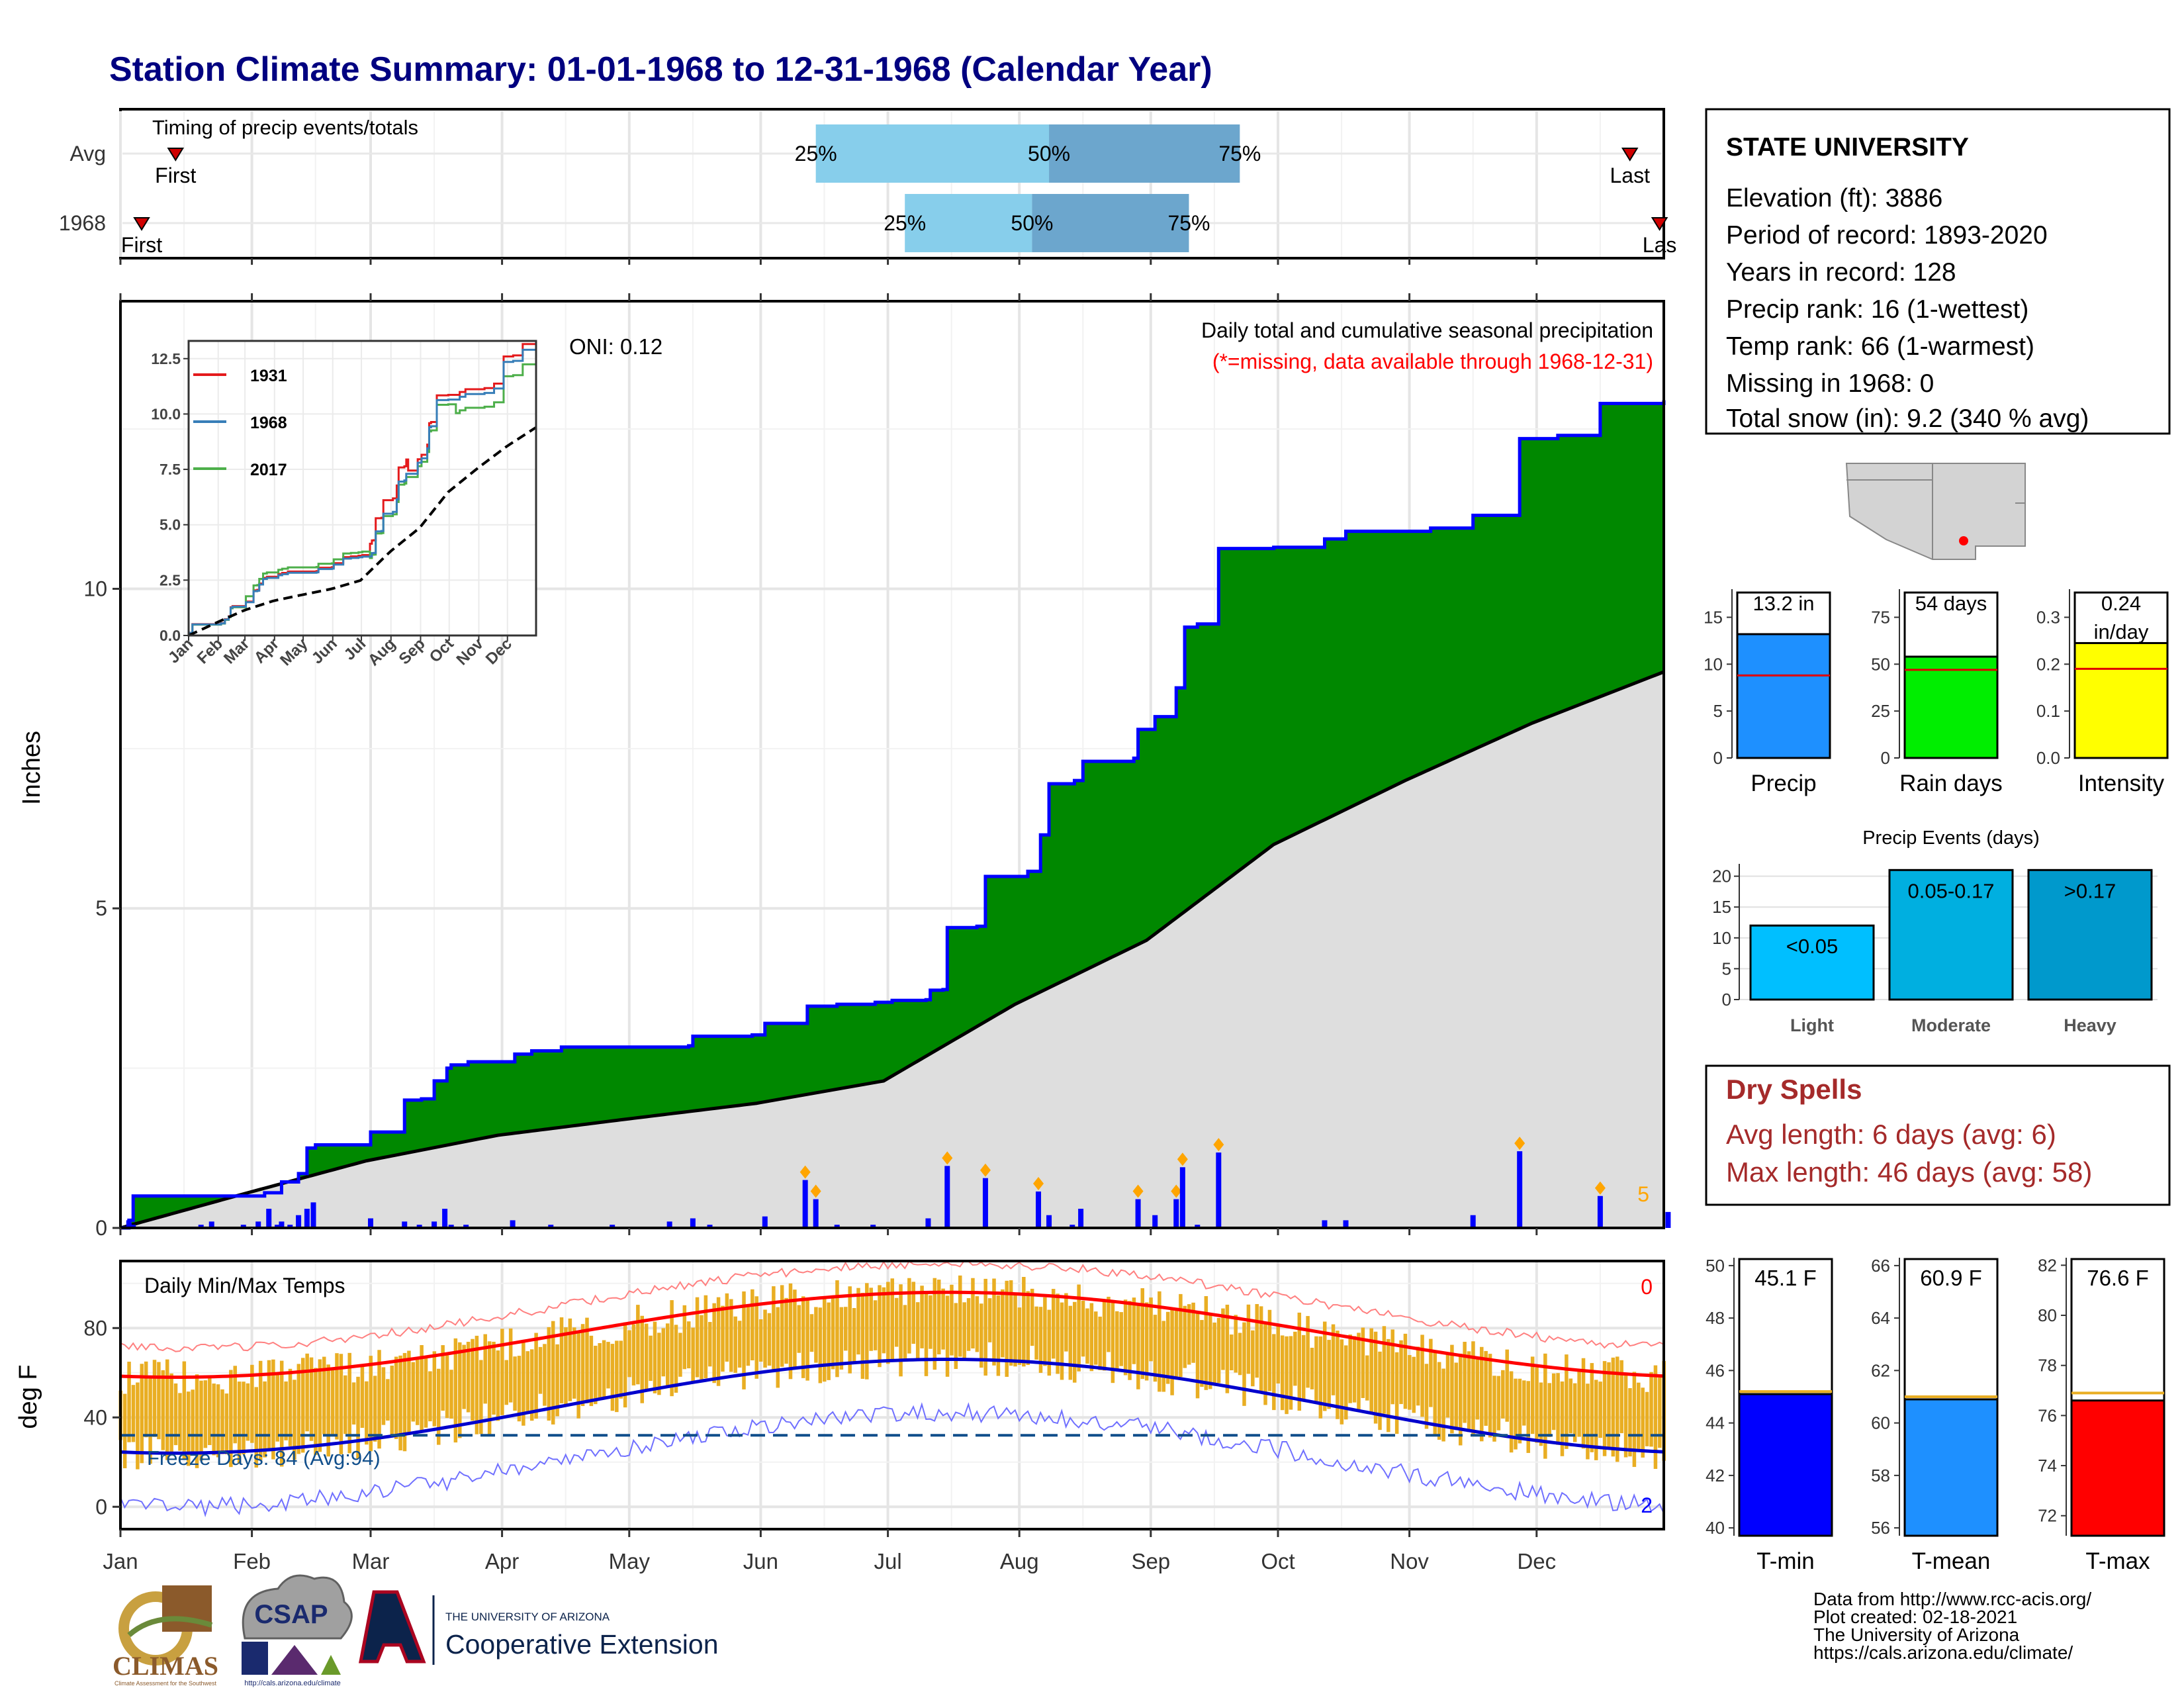  What do you see at coordinates (1891, 1134) in the screenshot?
I see `dry-spells-avg: Avg length: 6 days (avg: 6)` at bounding box center [1891, 1134].